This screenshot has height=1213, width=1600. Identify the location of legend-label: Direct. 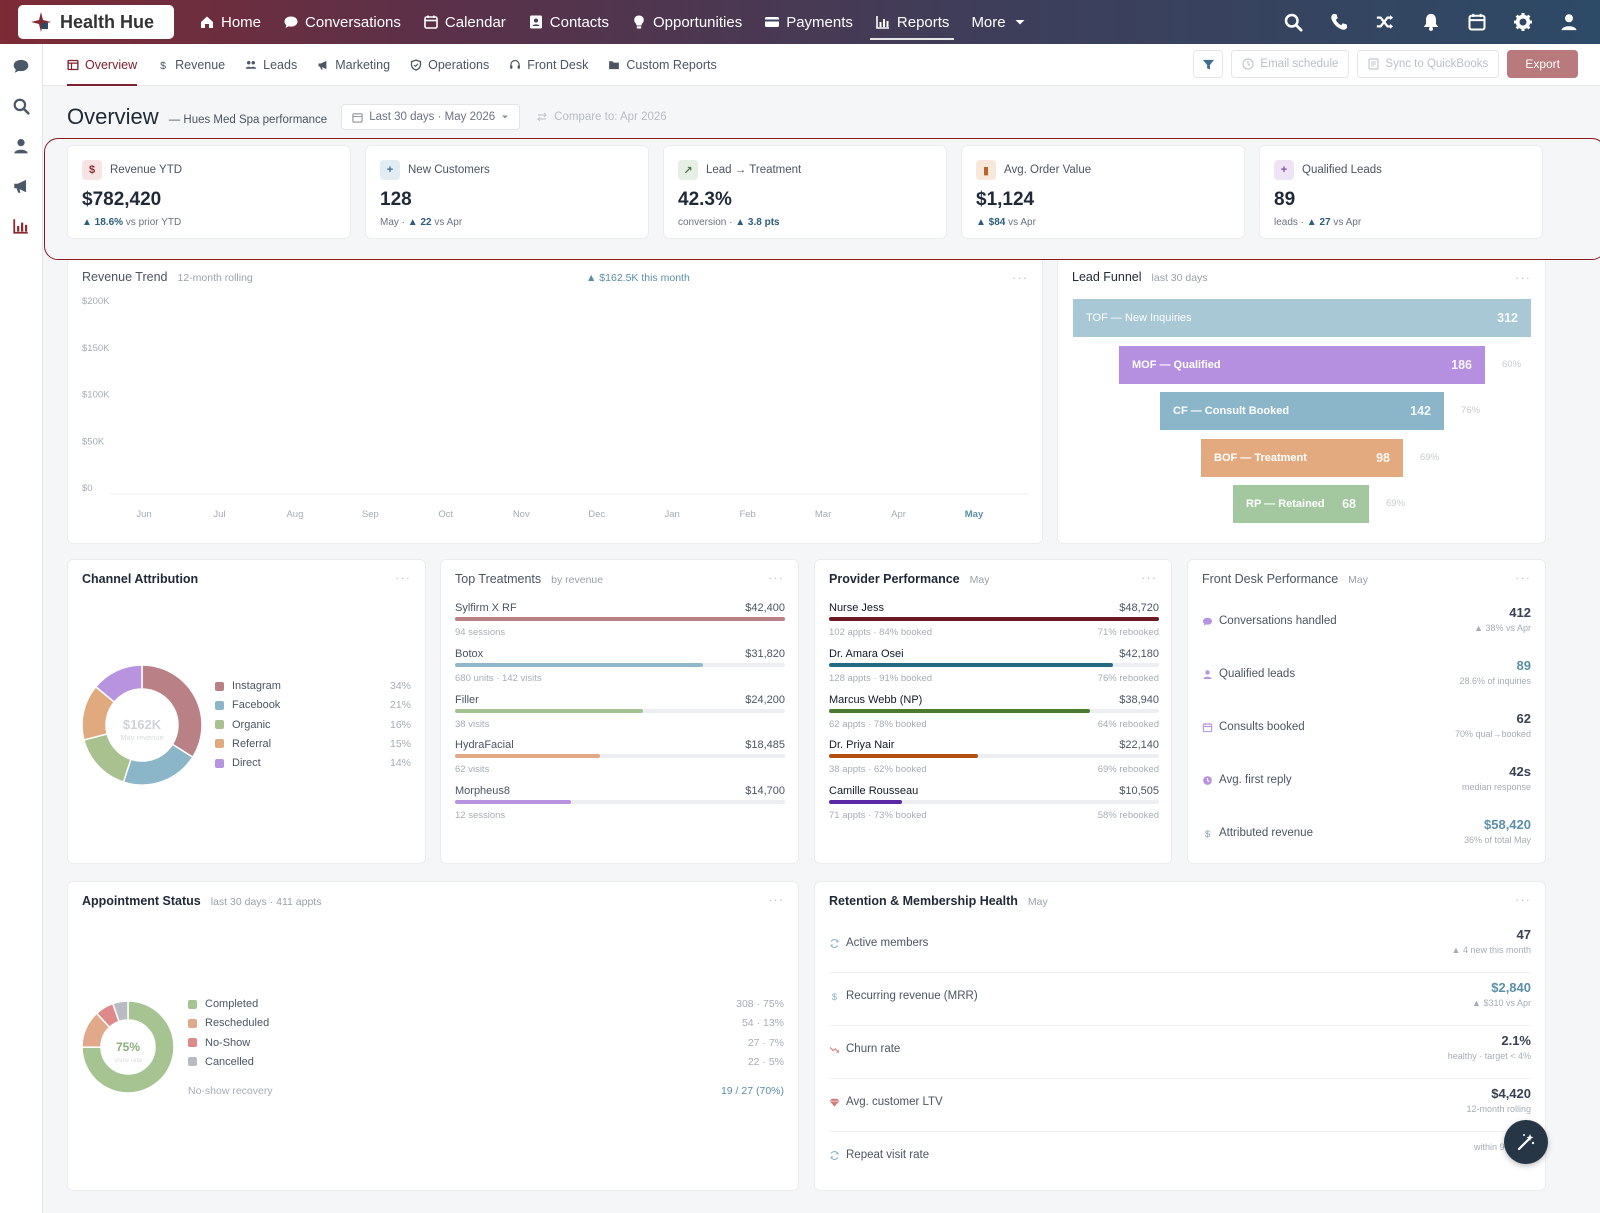
(246, 763).